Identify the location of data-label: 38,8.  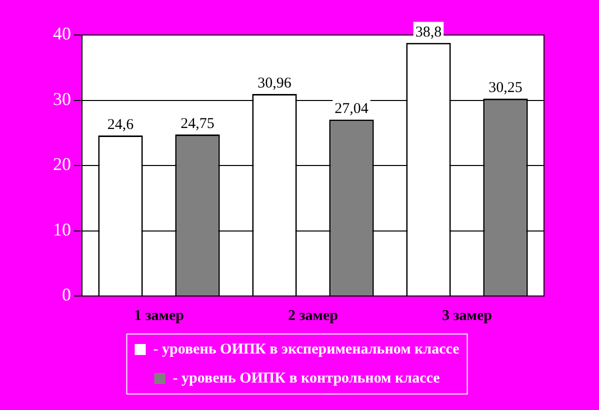
(428, 32).